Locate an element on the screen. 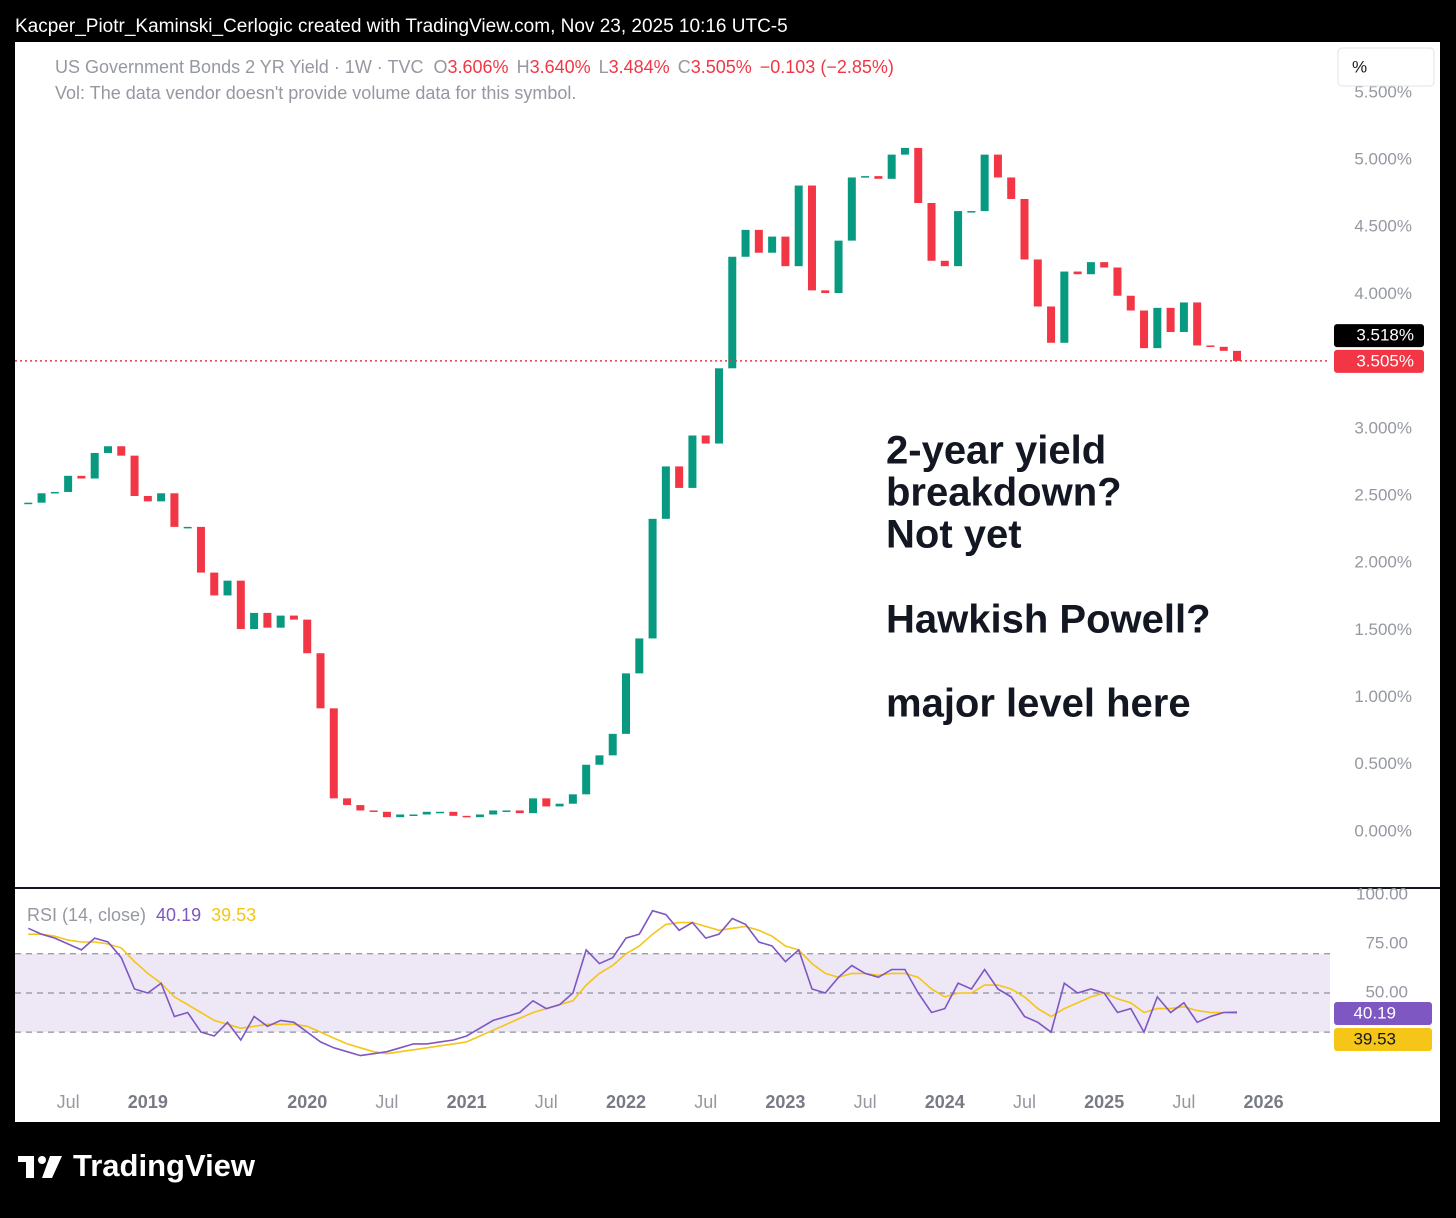  annotation: major level here is located at coordinates (1038, 704).